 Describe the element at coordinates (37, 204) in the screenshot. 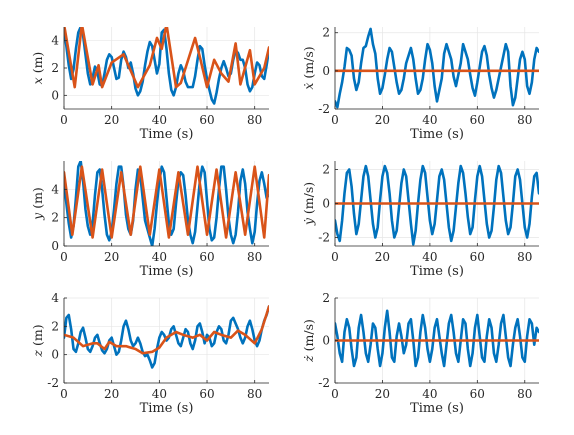

I see `y-axis-label: y (m)` at that location.